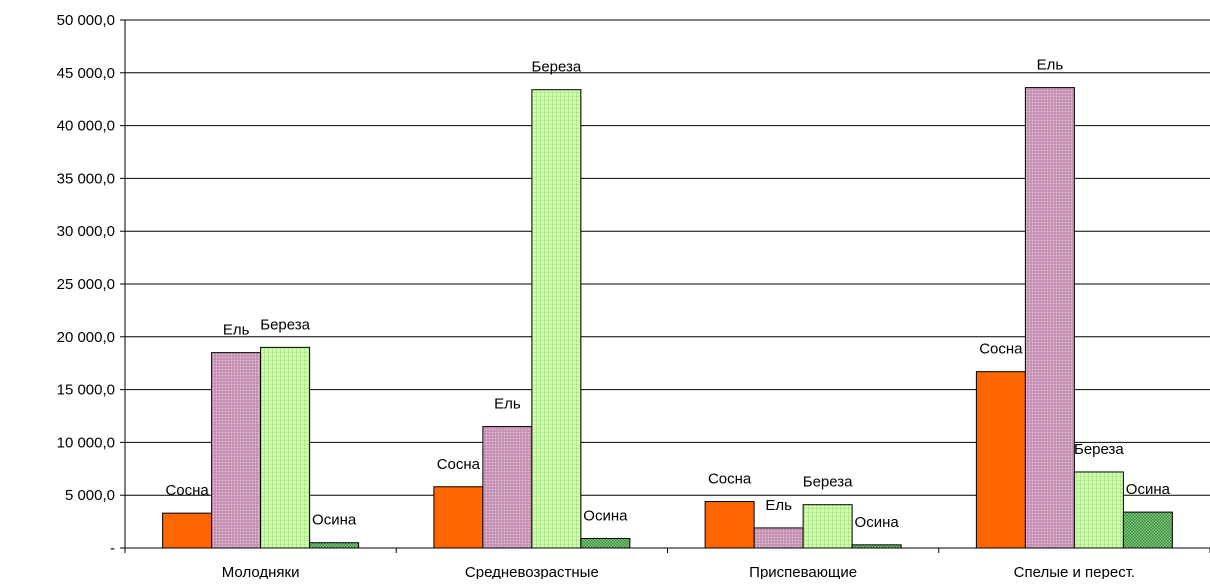 The width and height of the screenshot is (1210, 584). Describe the element at coordinates (86, 20) in the screenshot. I see `y-tick-label: 50 000,0` at that location.